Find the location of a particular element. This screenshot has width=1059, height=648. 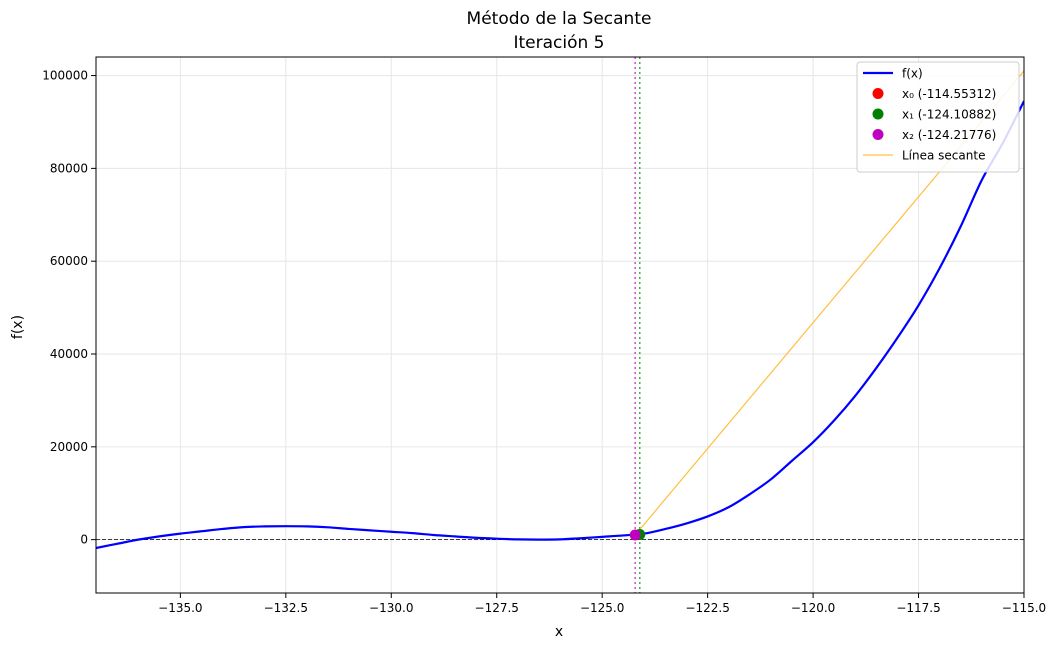

legend-item-fx-label: f(x) is located at coordinates (912, 74).